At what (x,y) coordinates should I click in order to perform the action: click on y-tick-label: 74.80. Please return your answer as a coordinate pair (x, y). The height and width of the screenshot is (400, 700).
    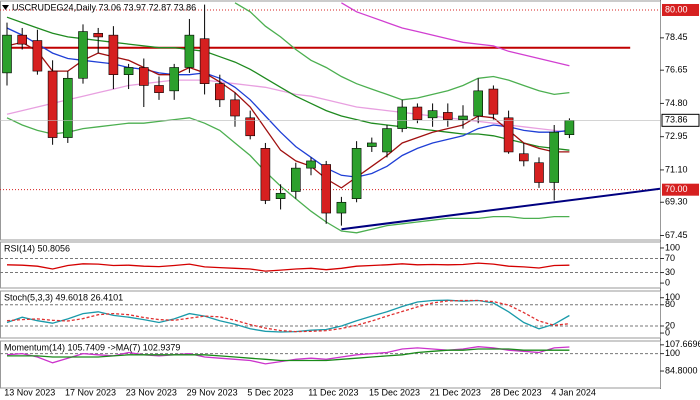
    Looking at the image, I should click on (676, 103).